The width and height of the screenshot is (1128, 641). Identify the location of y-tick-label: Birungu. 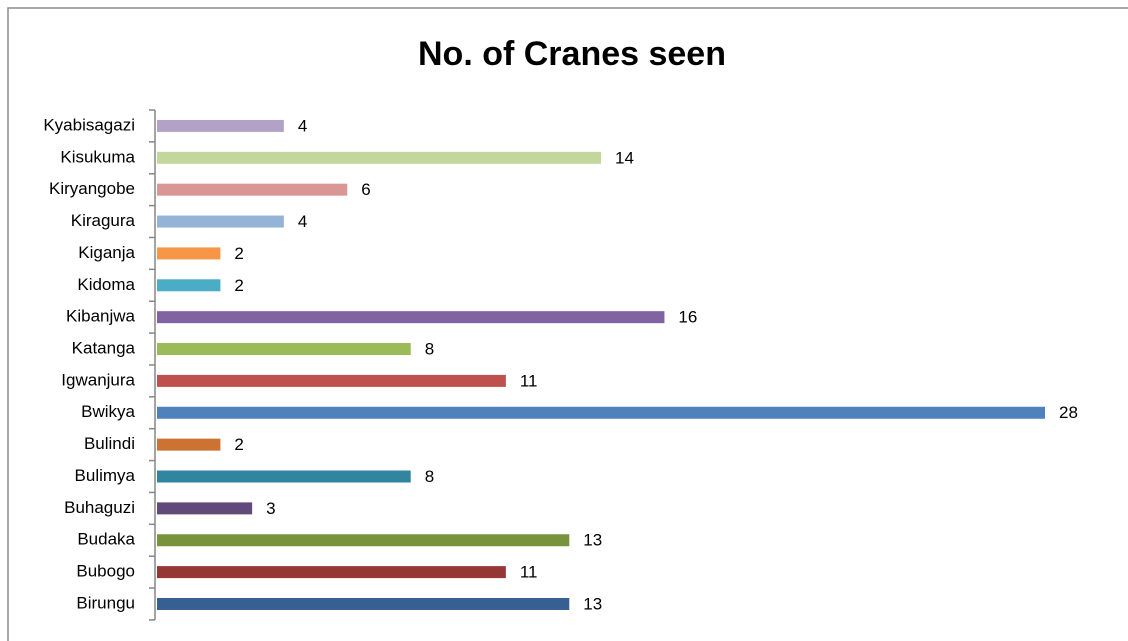
(105, 602).